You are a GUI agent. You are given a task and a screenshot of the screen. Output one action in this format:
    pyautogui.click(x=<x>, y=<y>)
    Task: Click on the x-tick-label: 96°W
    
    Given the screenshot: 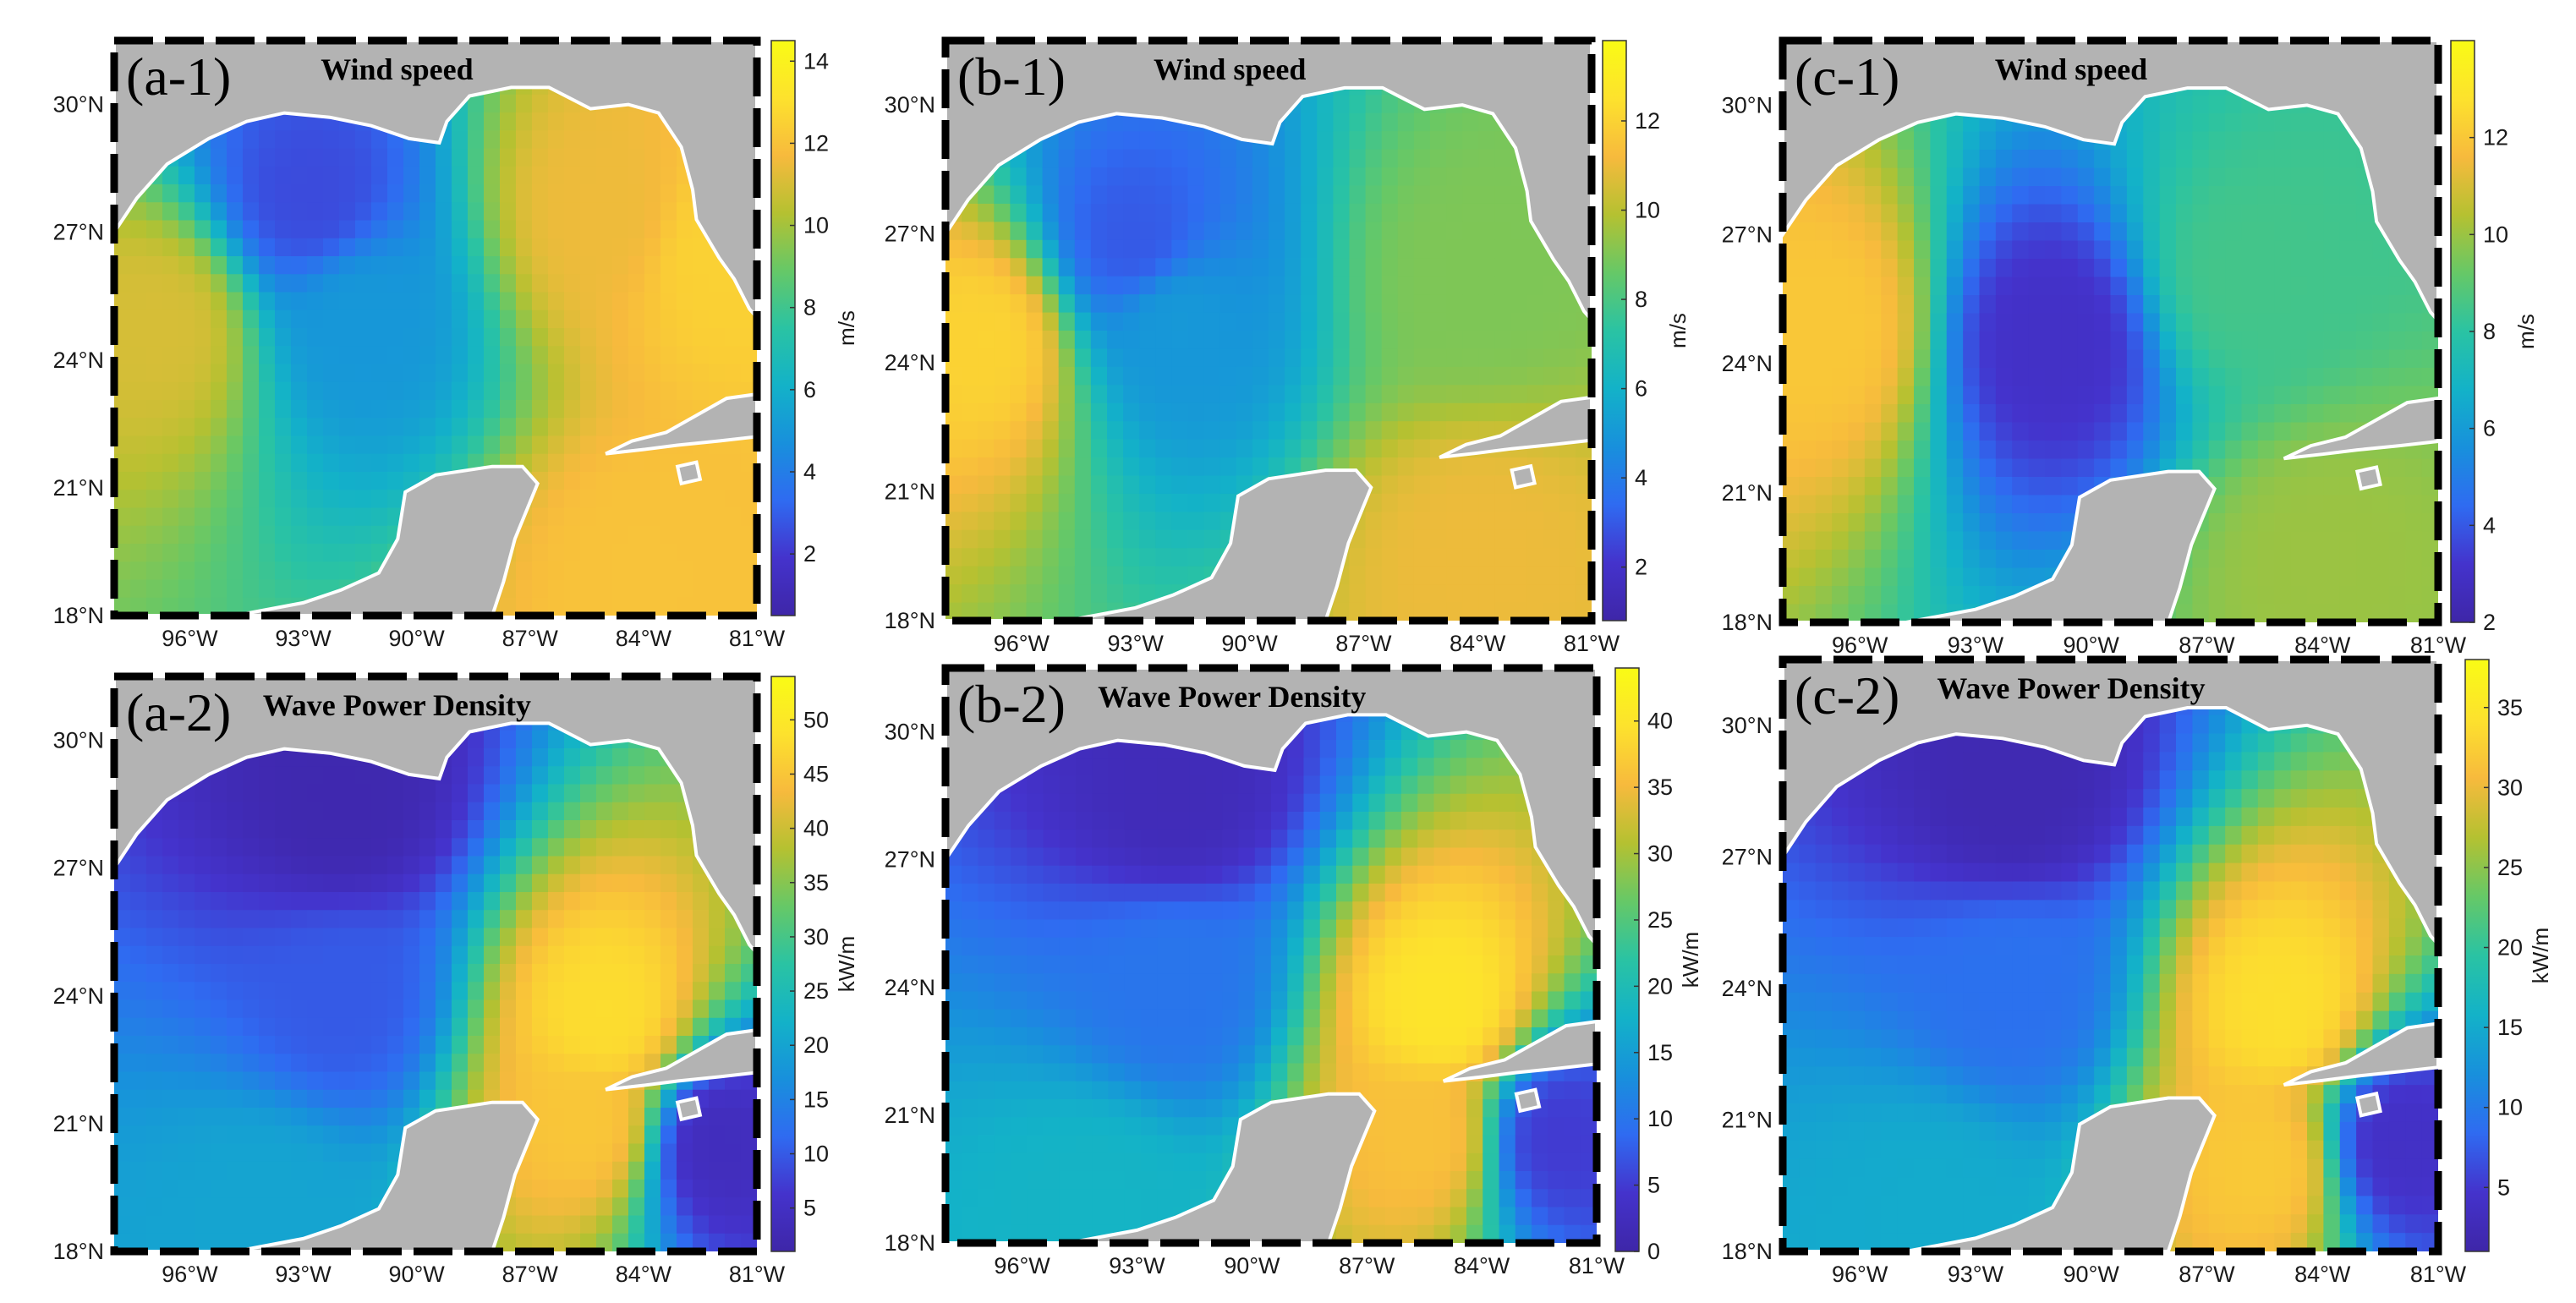 What is the action you would take?
    pyautogui.click(x=1860, y=645)
    